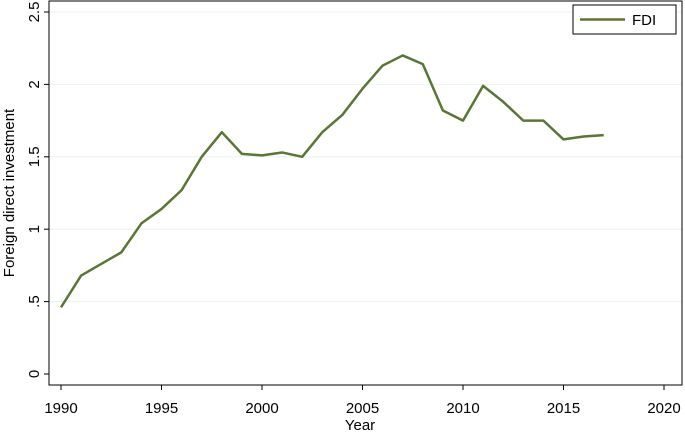 The image size is (685, 432). Describe the element at coordinates (624, 19) in the screenshot. I see `legend: FDI` at that location.